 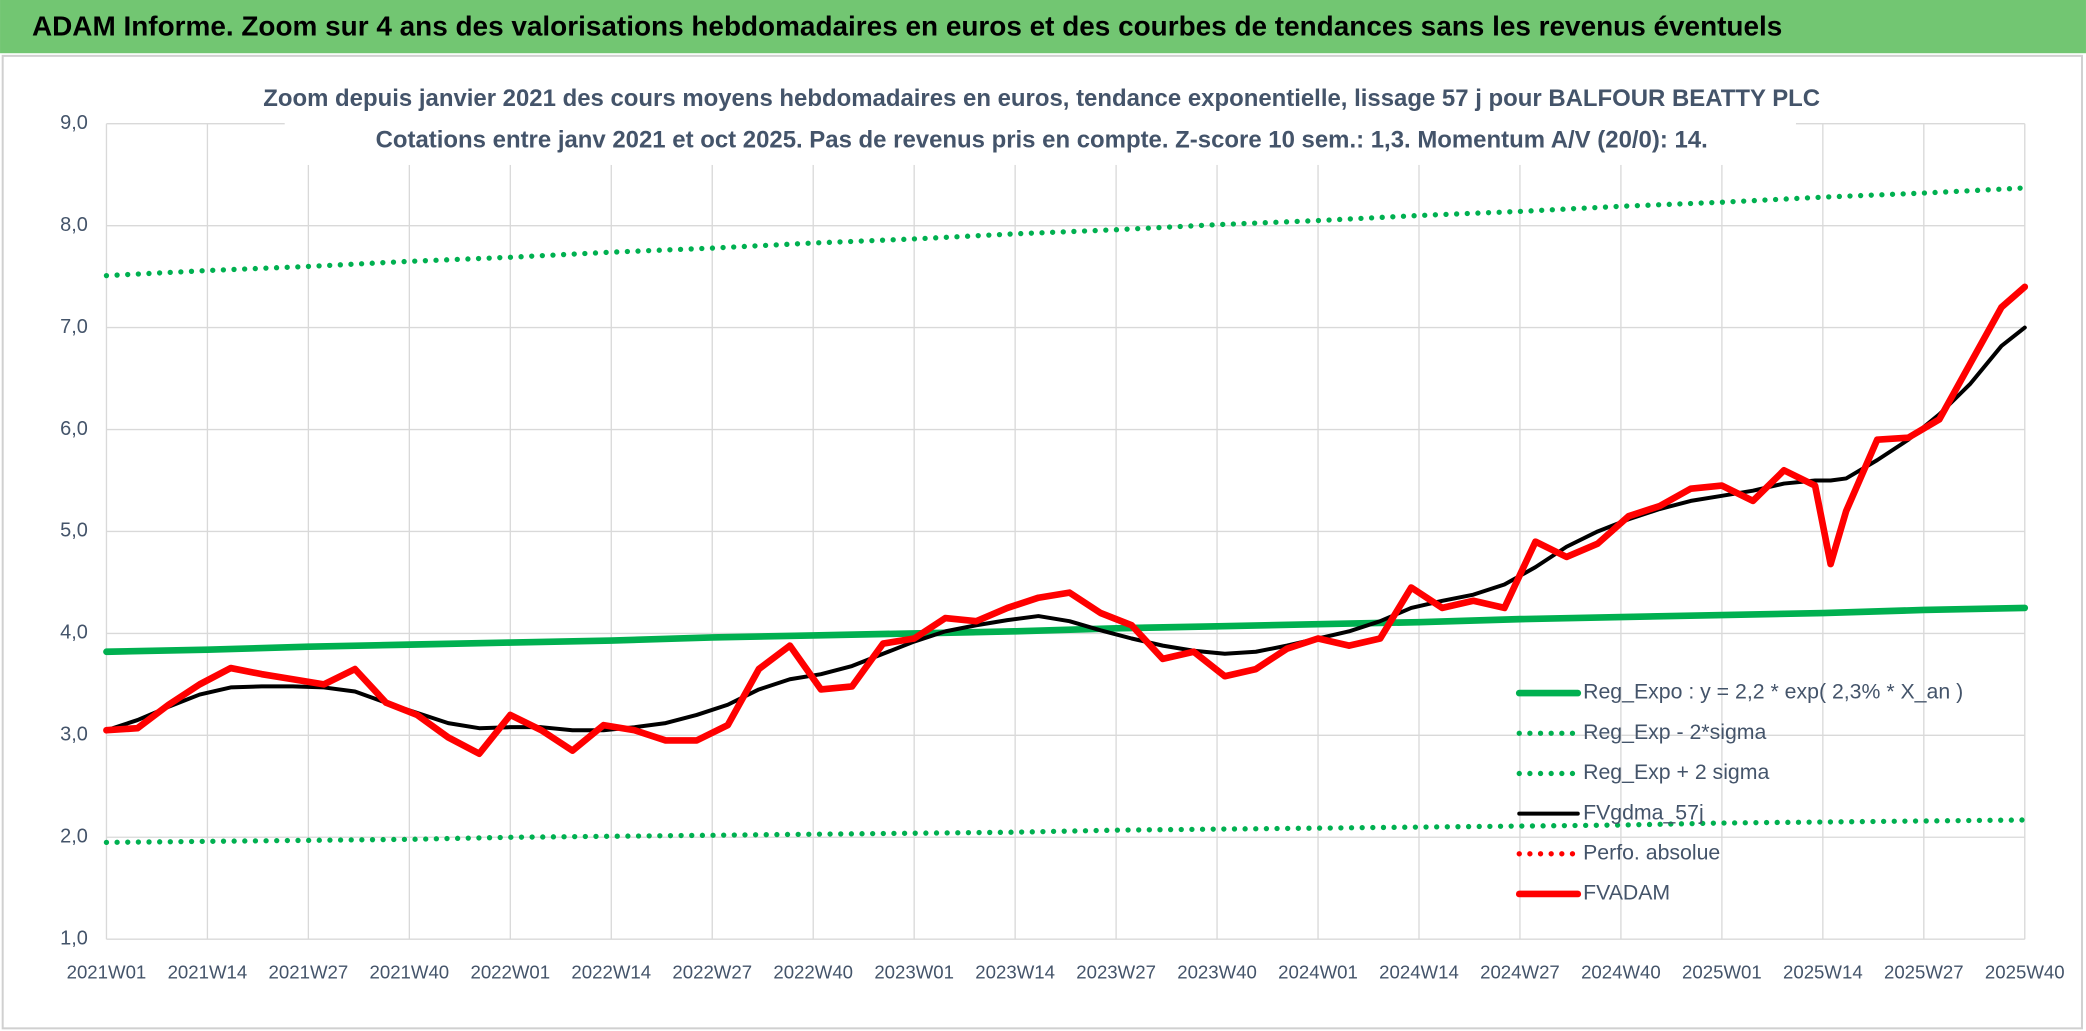 What do you see at coordinates (74, 225) in the screenshot?
I see `y-tick-label: 8,0` at bounding box center [74, 225].